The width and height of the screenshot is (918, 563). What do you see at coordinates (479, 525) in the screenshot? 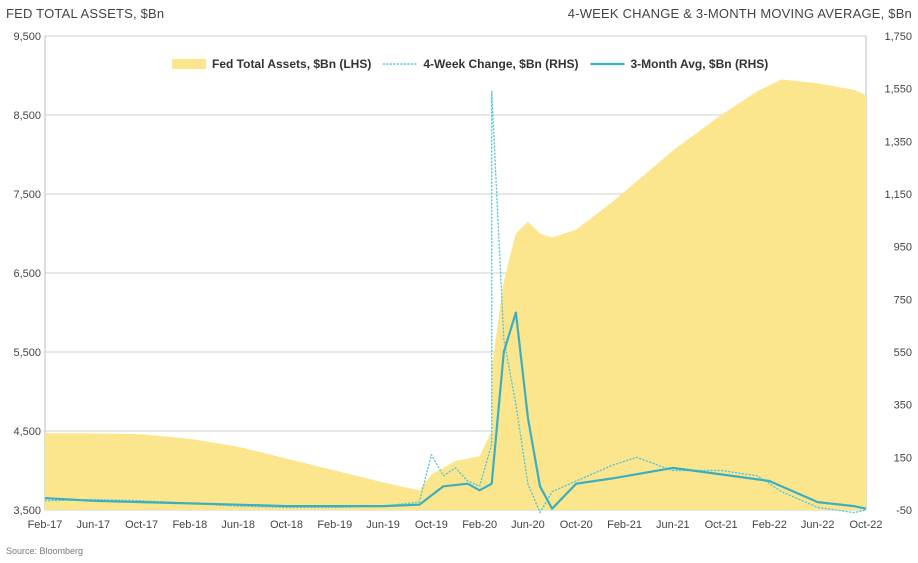
I see `x-tick-label: Feb-20` at bounding box center [479, 525].